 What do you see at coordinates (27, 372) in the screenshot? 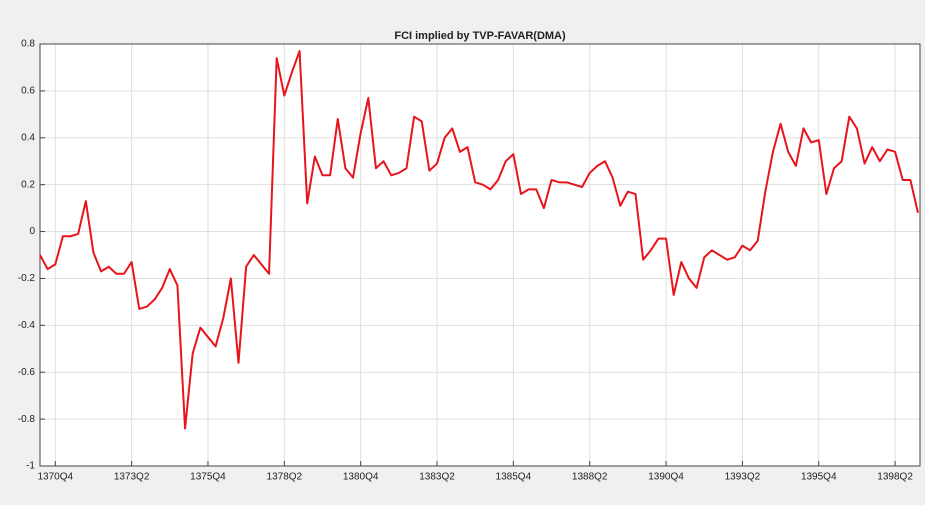
I see `y-tick-label: -0.6` at bounding box center [27, 372].